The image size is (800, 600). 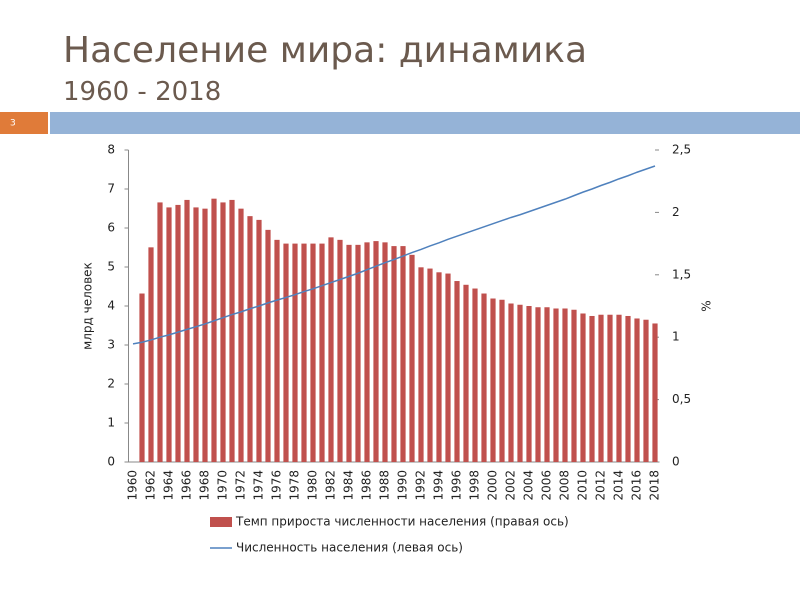 What do you see at coordinates (88, 306) in the screenshot?
I see `y-axis-title: млрд человек` at bounding box center [88, 306].